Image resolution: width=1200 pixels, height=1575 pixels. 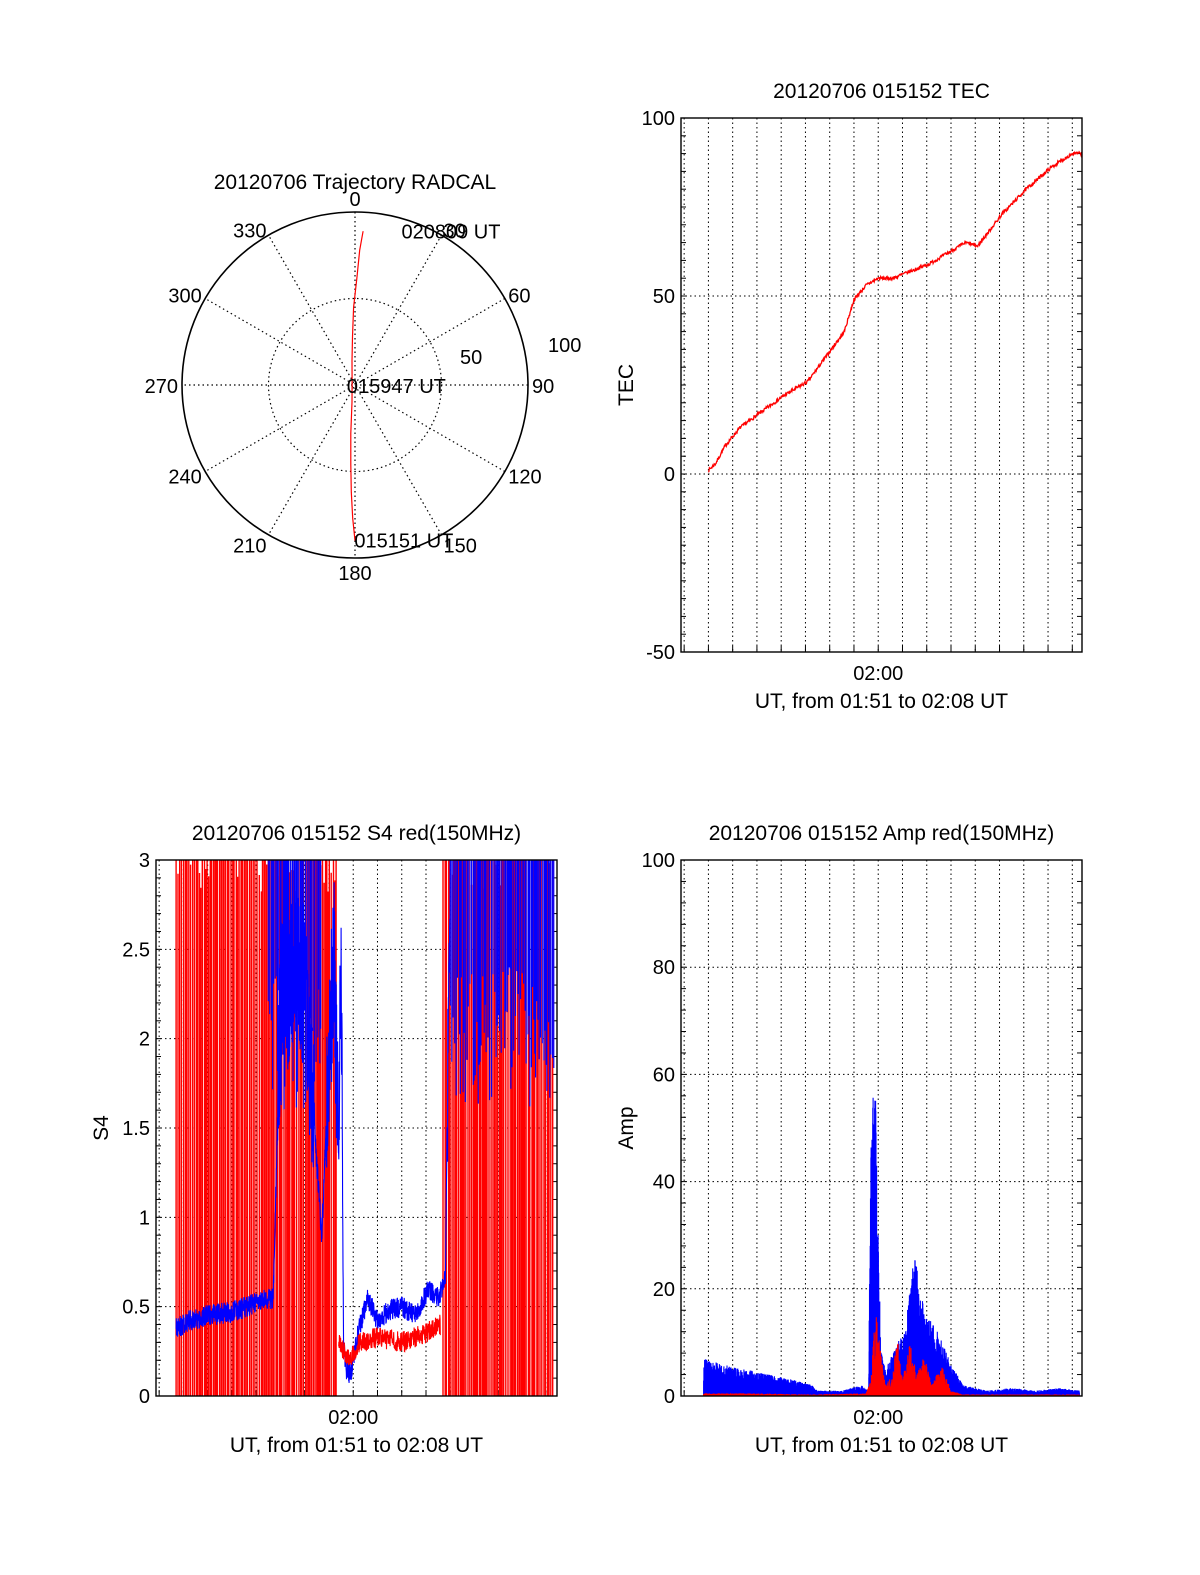 I want to click on y-axis-label: S4, so click(x=101, y=1128).